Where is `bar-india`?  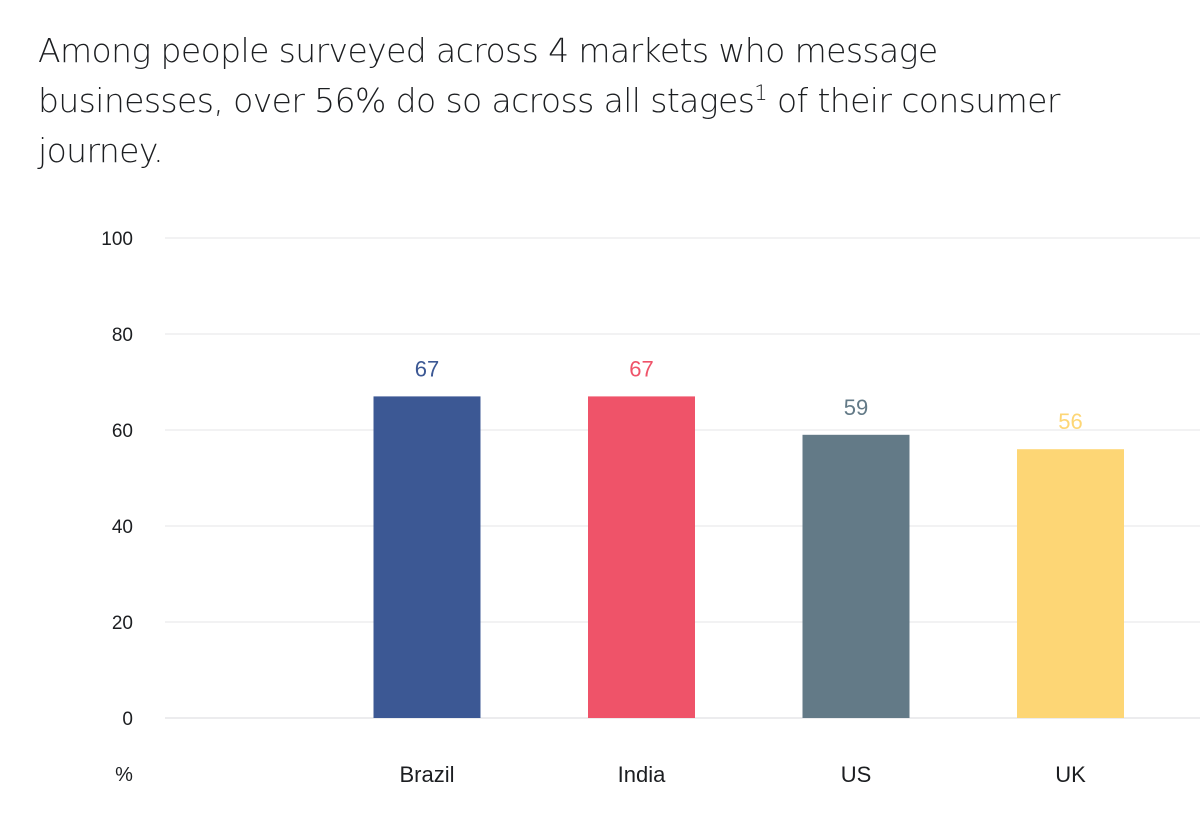 bar-india is located at coordinates (641, 557).